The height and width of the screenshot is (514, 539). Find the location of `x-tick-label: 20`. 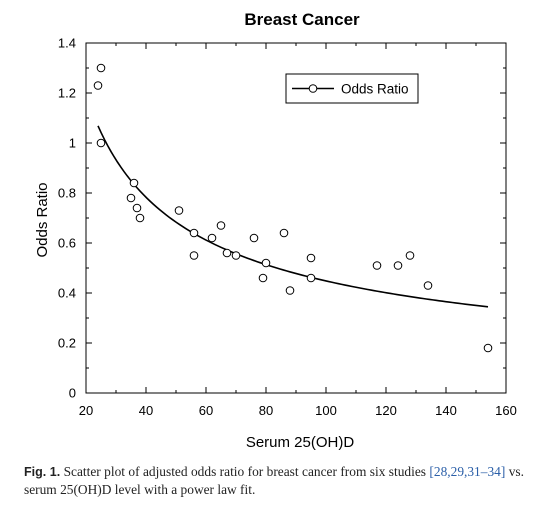

x-tick-label: 20 is located at coordinates (86, 410).